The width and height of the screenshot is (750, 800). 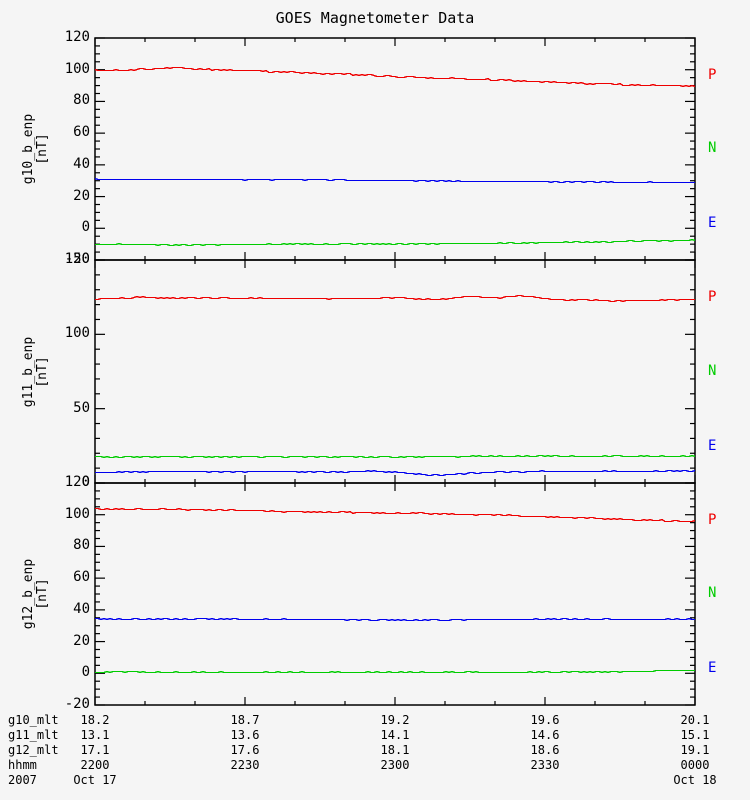 I want to click on y-axis-label-goes10: g10_b_enp [nT], so click(x=35, y=149).